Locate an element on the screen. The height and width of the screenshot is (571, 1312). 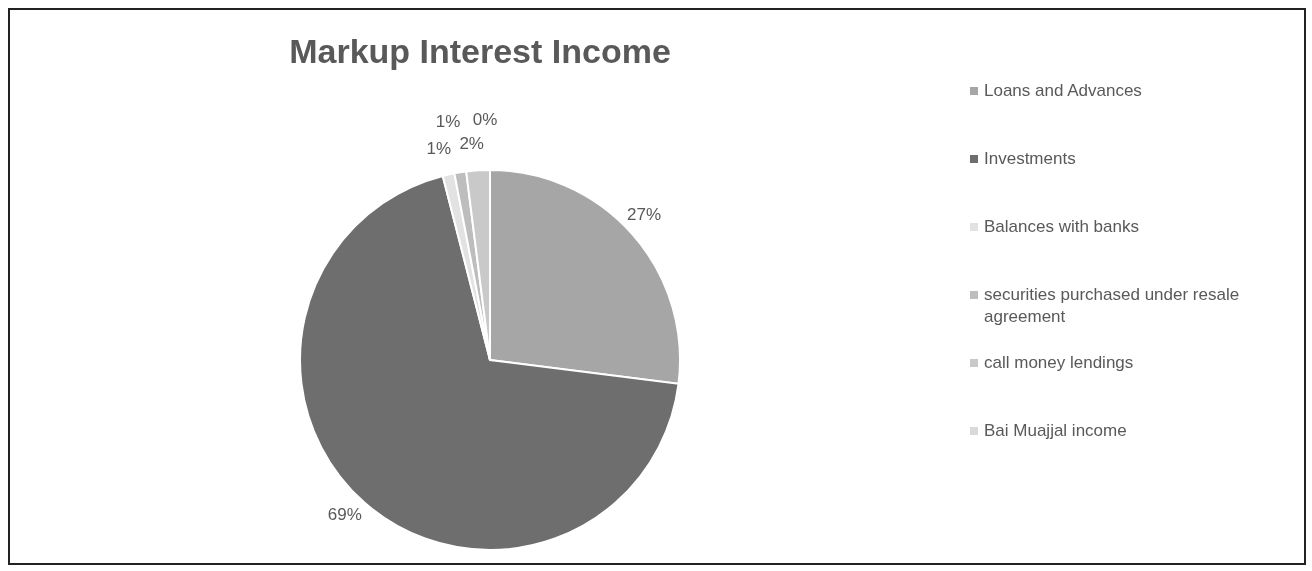
text: 0% is located at coordinates (485, 119).